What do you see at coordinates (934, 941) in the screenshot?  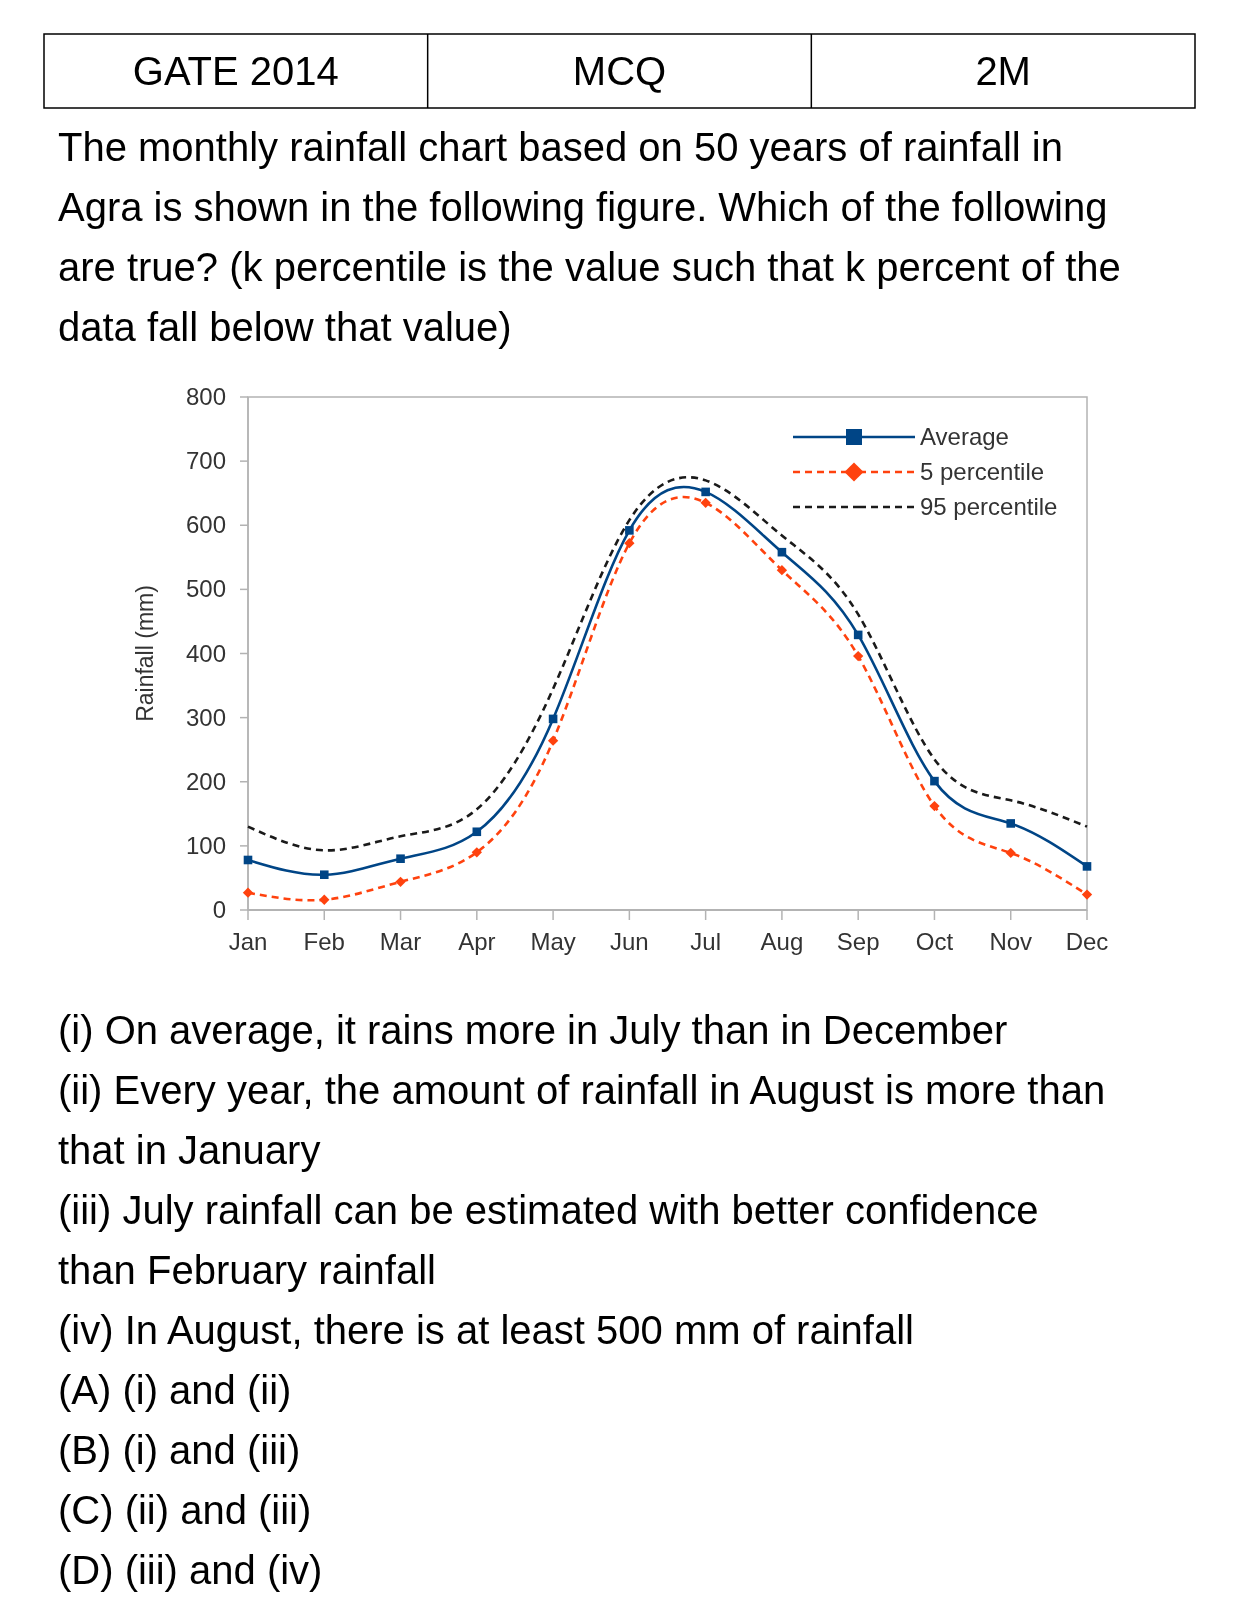 I see `x-tick-label: Oct` at bounding box center [934, 941].